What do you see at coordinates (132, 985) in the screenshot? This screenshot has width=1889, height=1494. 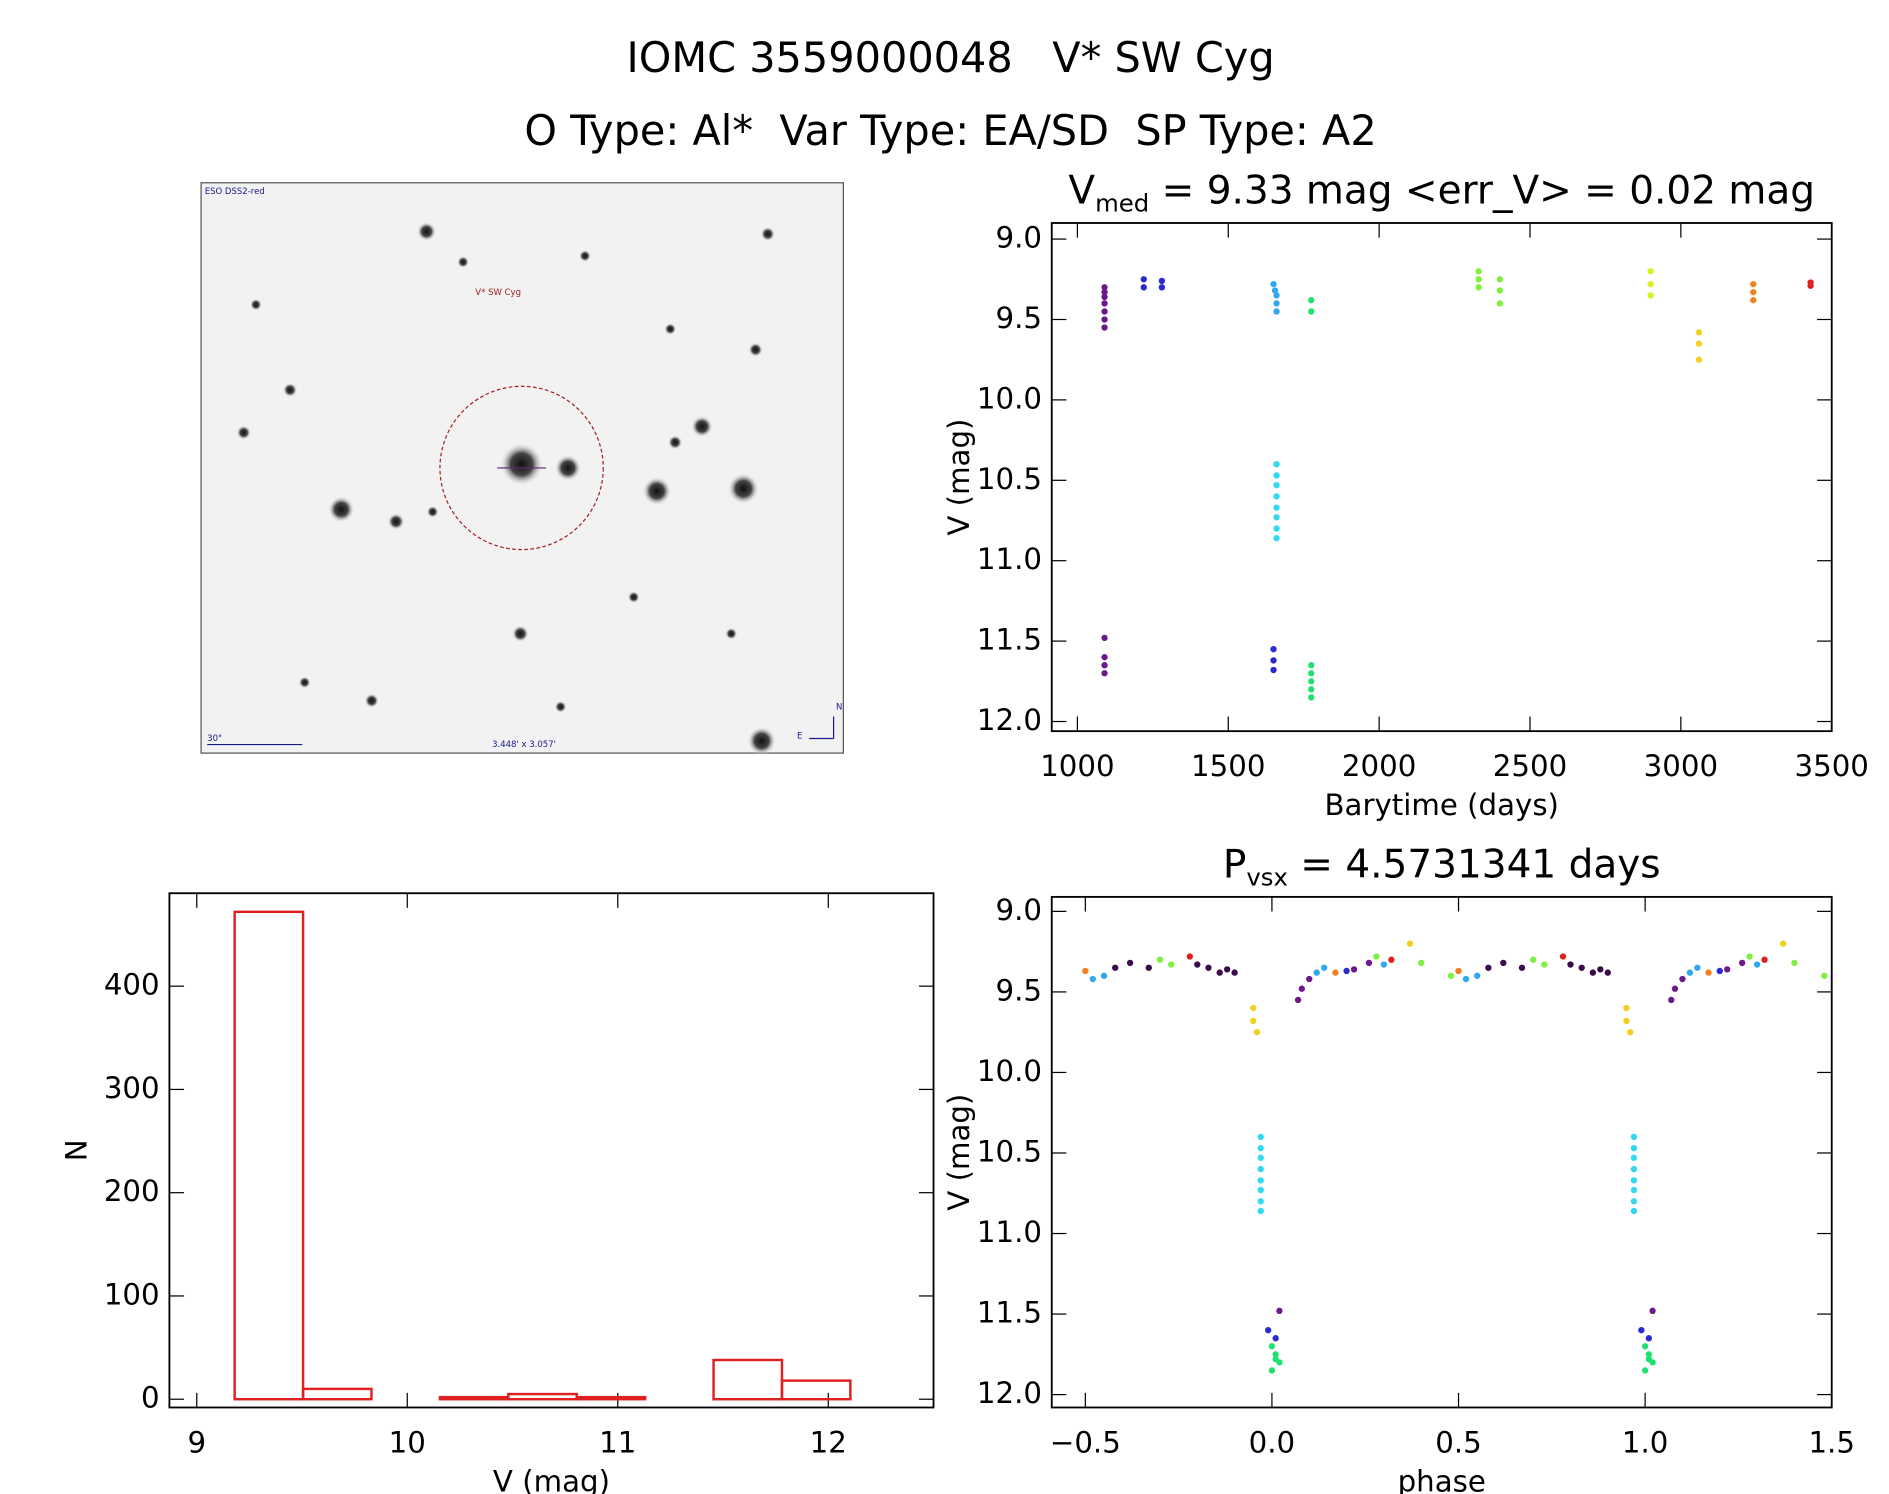 I see `y-tick-label: 400` at bounding box center [132, 985].